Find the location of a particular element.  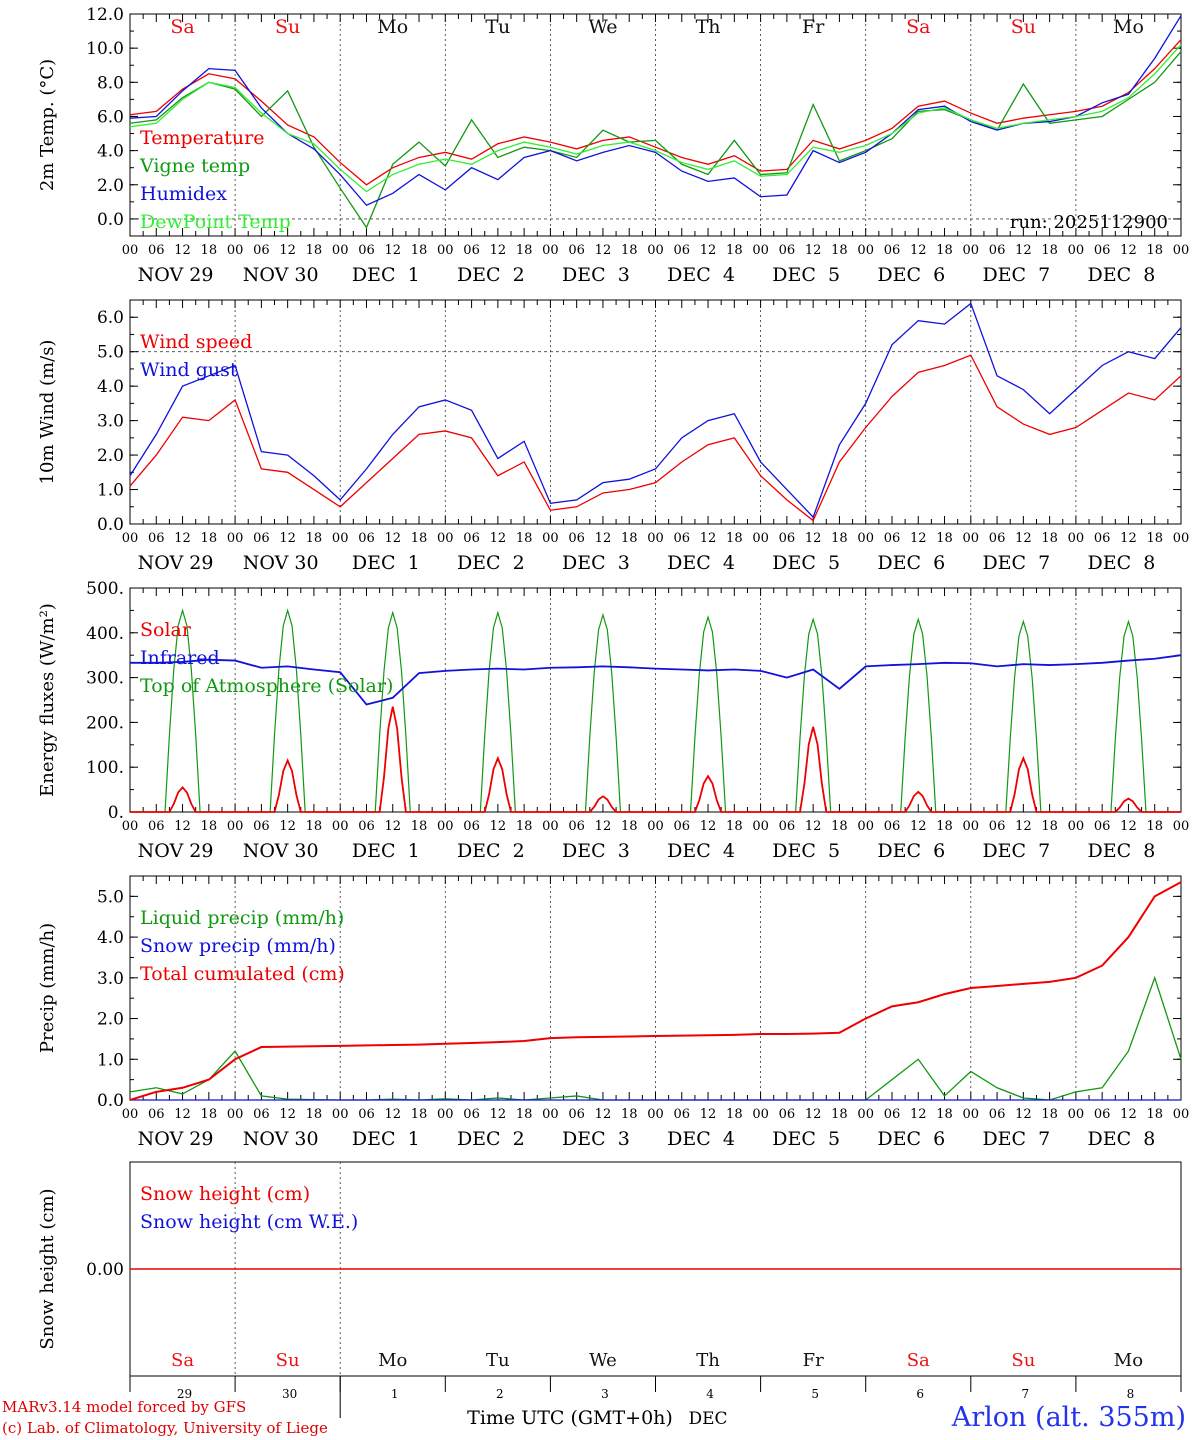

day-number-label: 2 is located at coordinates (500, 1394).